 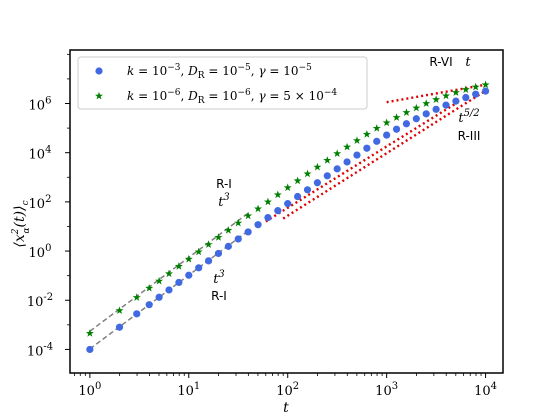 What do you see at coordinates (440, 62) in the screenshot?
I see `annotation-region: R-VI` at bounding box center [440, 62].